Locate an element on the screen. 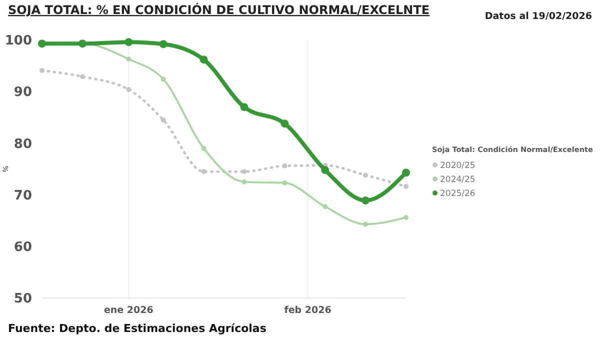 This screenshot has height=344, width=601. legend-label: 2025/26 is located at coordinates (458, 193).